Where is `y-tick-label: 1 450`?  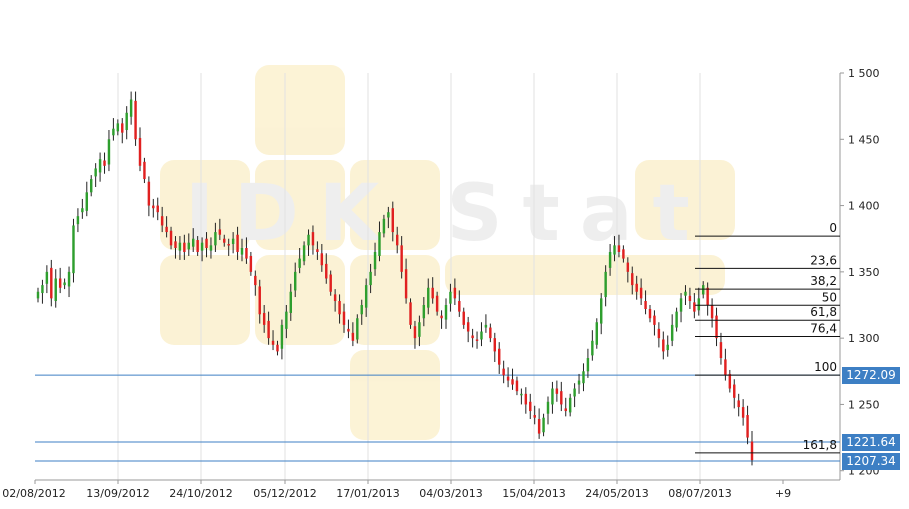 y-tick-label: 1 450 is located at coordinates (864, 139).